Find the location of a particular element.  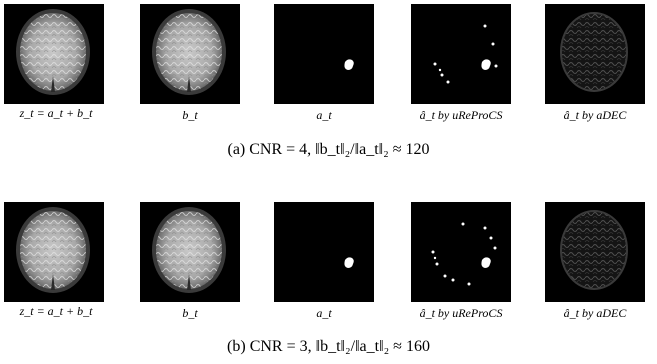

image-adec-estimate-row1 is located at coordinates (595, 54).